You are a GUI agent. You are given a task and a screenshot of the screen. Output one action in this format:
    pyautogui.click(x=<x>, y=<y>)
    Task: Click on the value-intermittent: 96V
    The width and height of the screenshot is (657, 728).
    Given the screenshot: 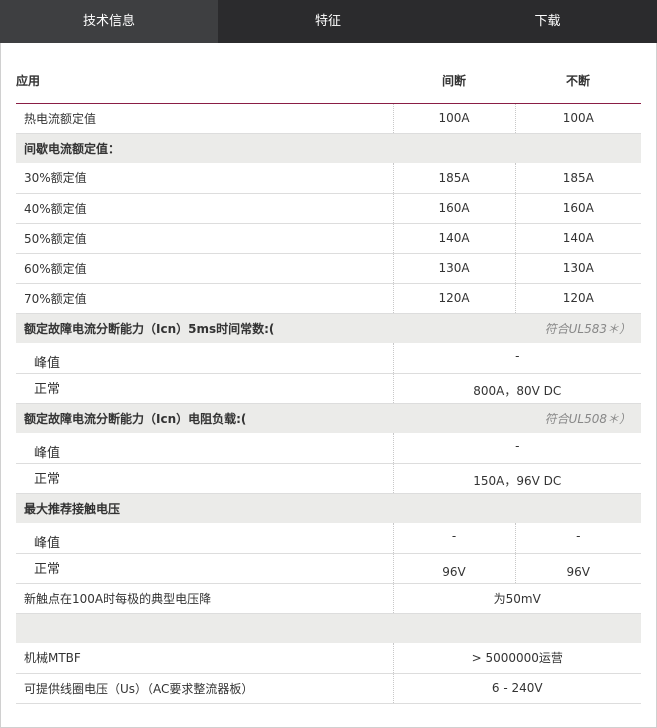 What is the action you would take?
    pyautogui.click(x=453, y=568)
    